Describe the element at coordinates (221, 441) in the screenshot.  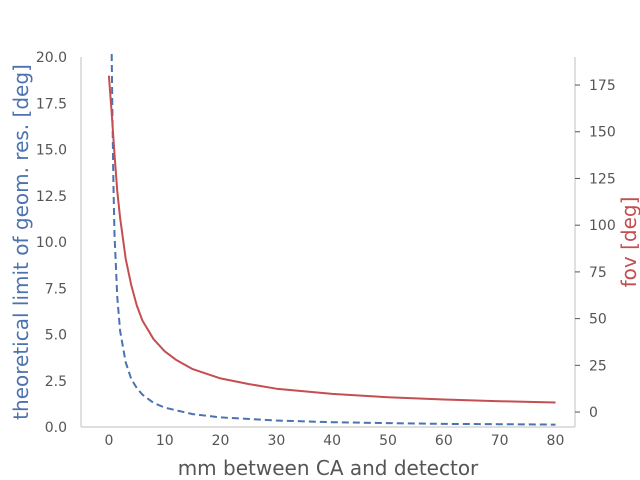
I see `x-tick-label: 20` at that location.